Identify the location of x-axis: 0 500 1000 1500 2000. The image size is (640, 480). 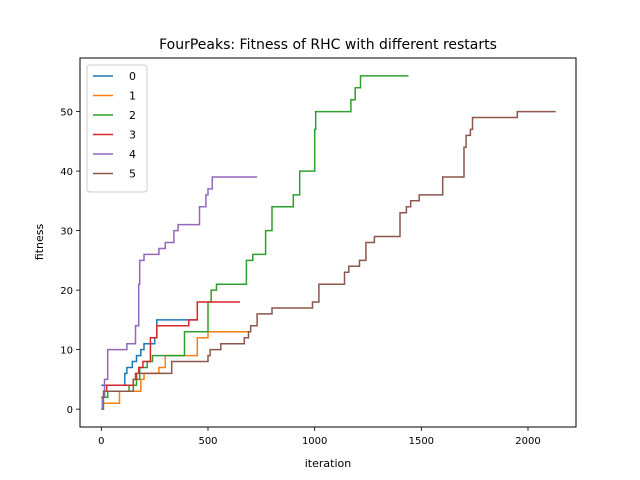
(319, 437).